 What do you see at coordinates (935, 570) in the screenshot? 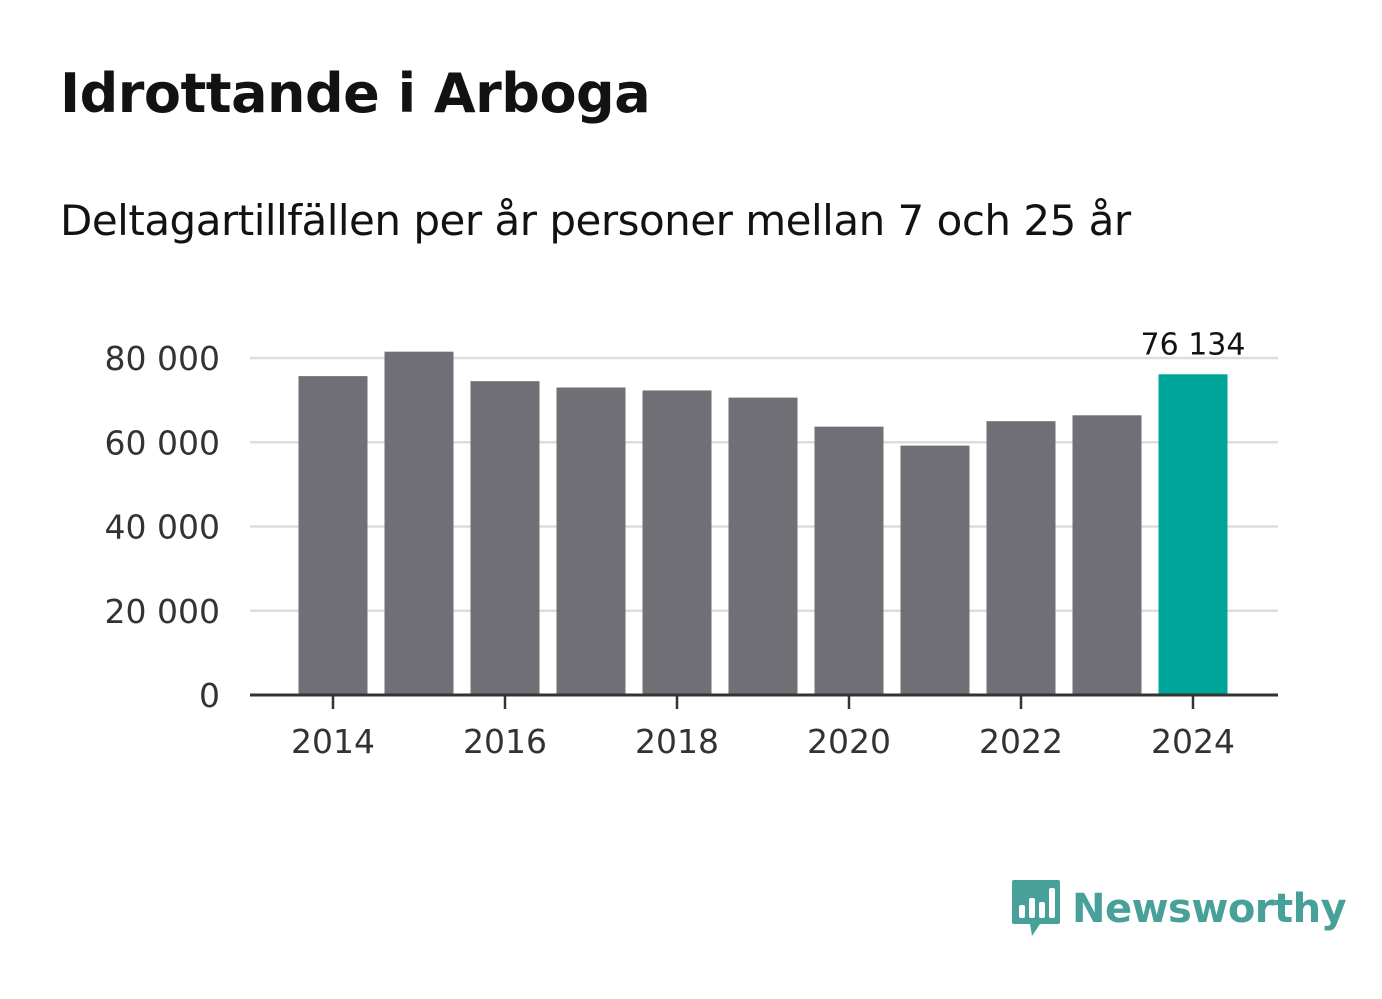
I see `bar-2021` at bounding box center [935, 570].